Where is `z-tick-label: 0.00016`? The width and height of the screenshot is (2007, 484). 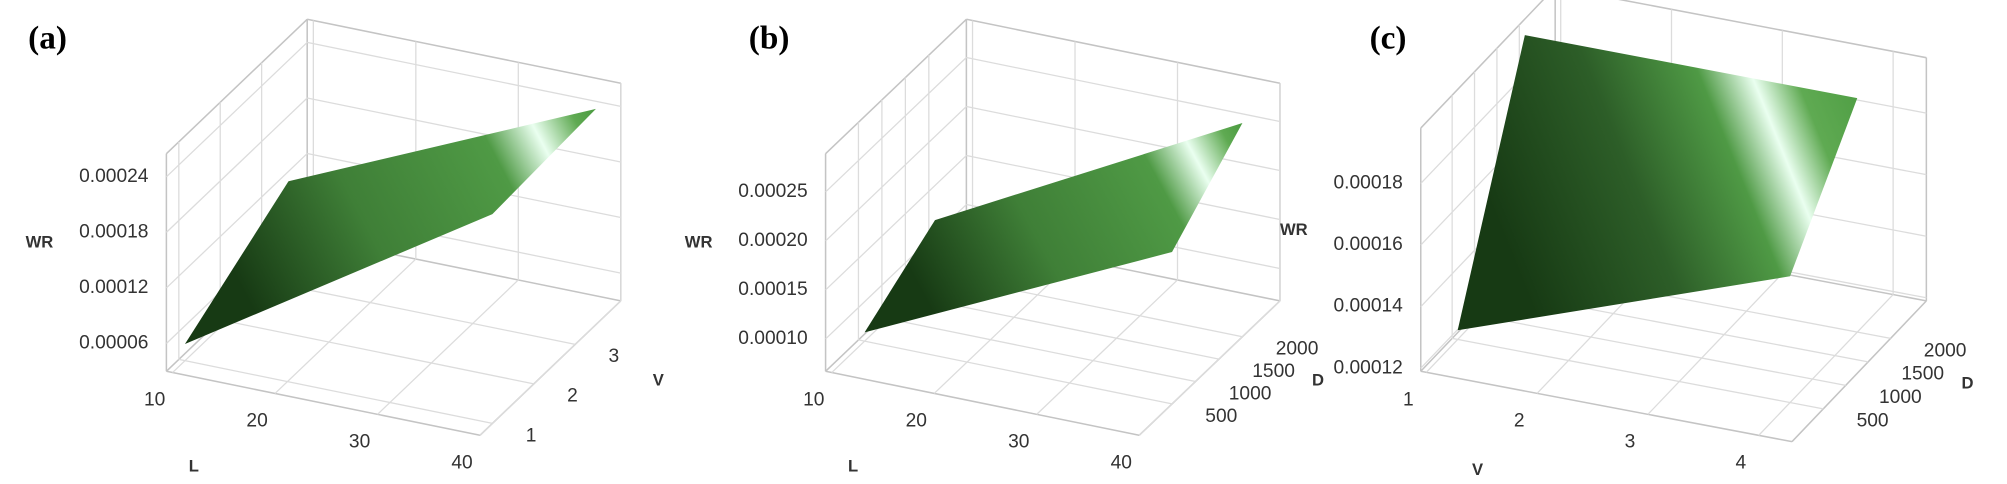
z-tick-label: 0.00016 is located at coordinates (1367, 244).